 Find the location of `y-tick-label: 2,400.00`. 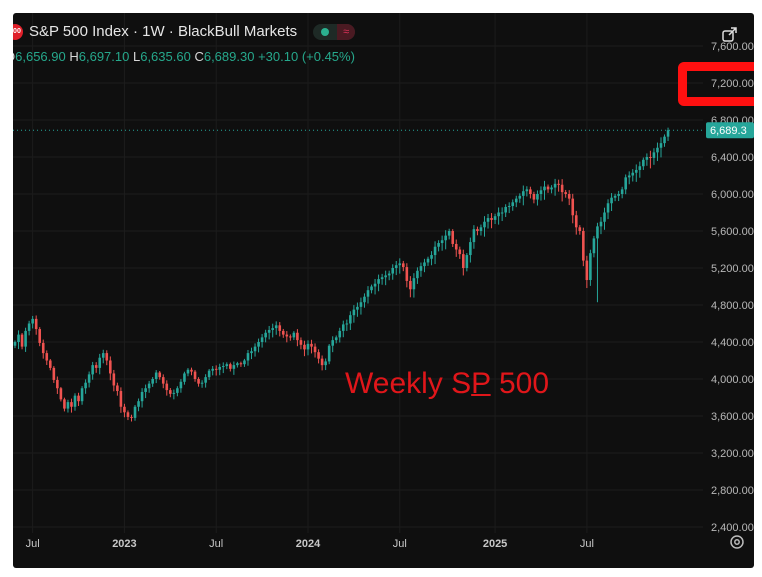

y-tick-label: 2,400.00 is located at coordinates (732, 528).